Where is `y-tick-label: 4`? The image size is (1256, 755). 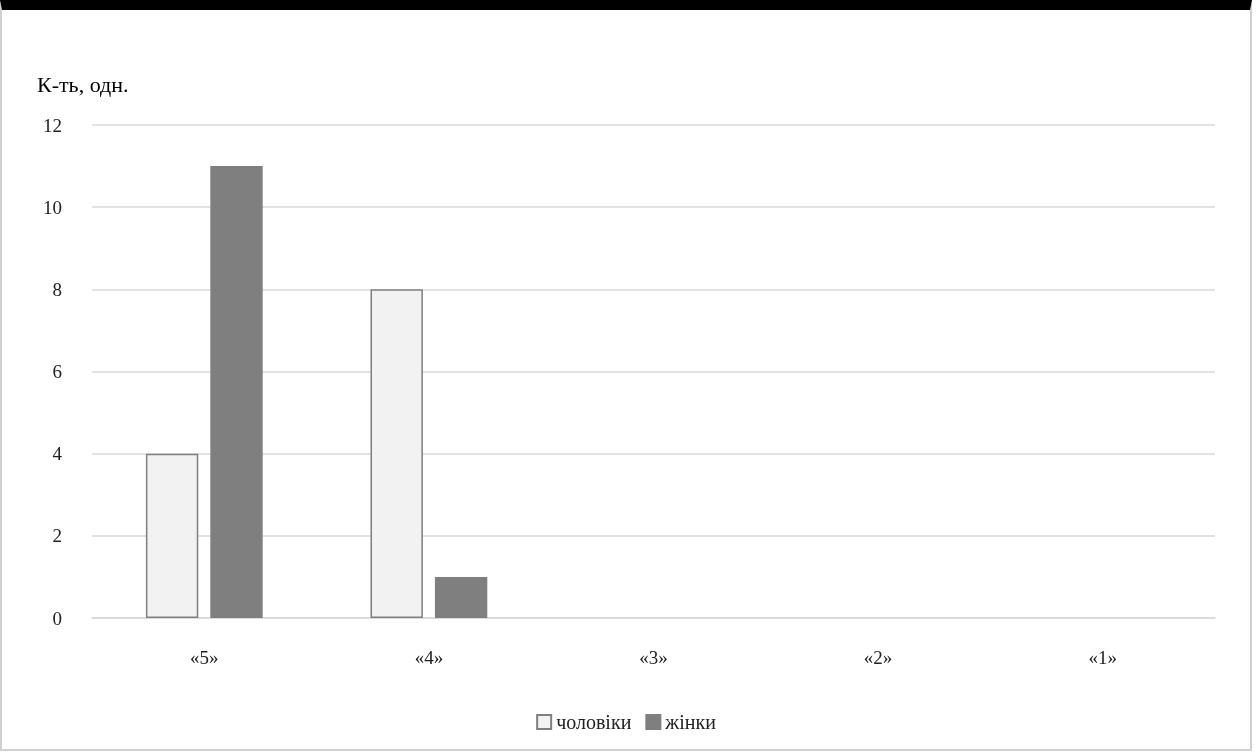 y-tick-label: 4 is located at coordinates (57, 454).